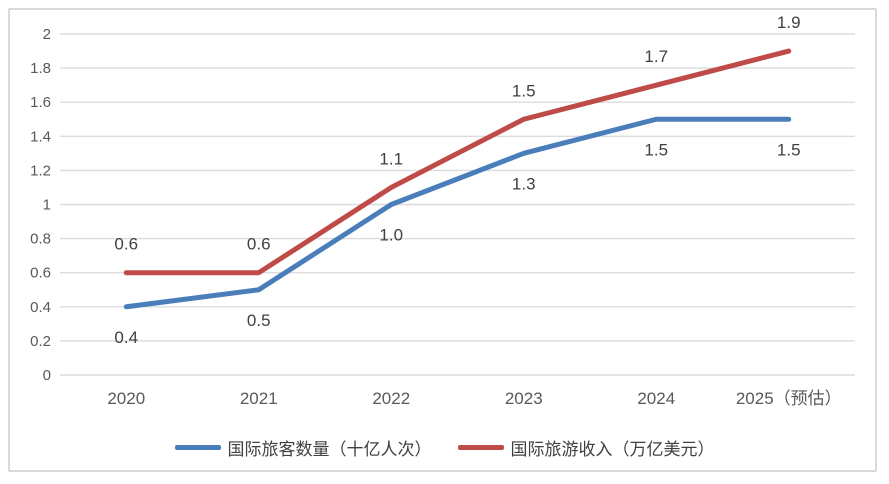  What do you see at coordinates (444, 447) in the screenshot?
I see `chart-legend: 国际旅客数量（十亿人次） 国际旅游收入（万亿美元）` at bounding box center [444, 447].